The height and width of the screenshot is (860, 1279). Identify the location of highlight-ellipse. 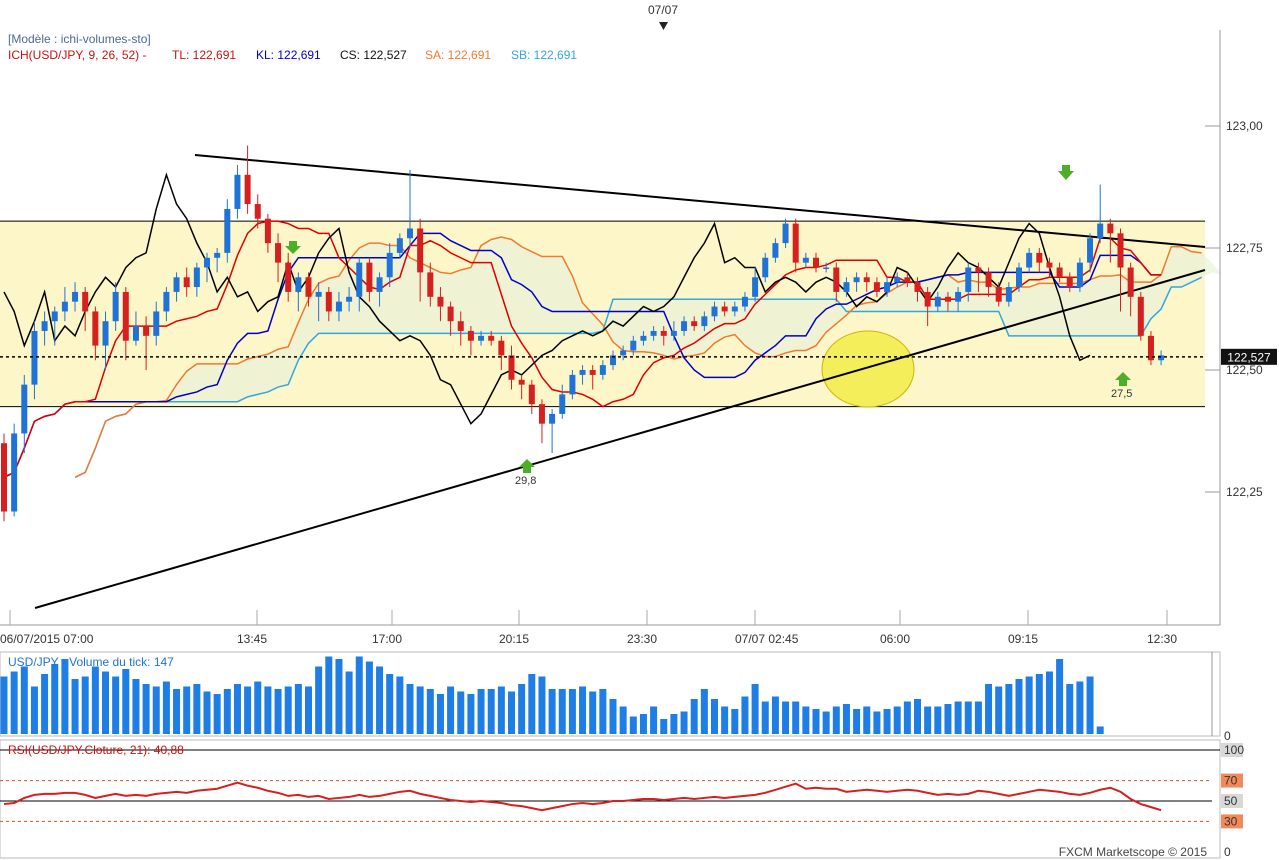
(868, 369).